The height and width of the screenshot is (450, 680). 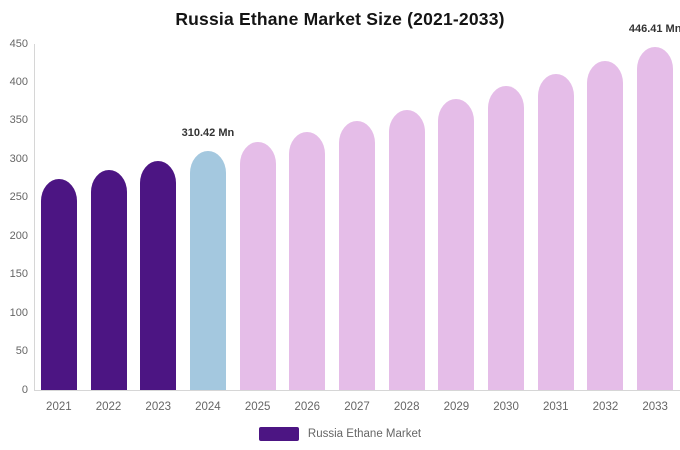 What do you see at coordinates (555, 231) in the screenshot?
I see `bar-2031` at bounding box center [555, 231].